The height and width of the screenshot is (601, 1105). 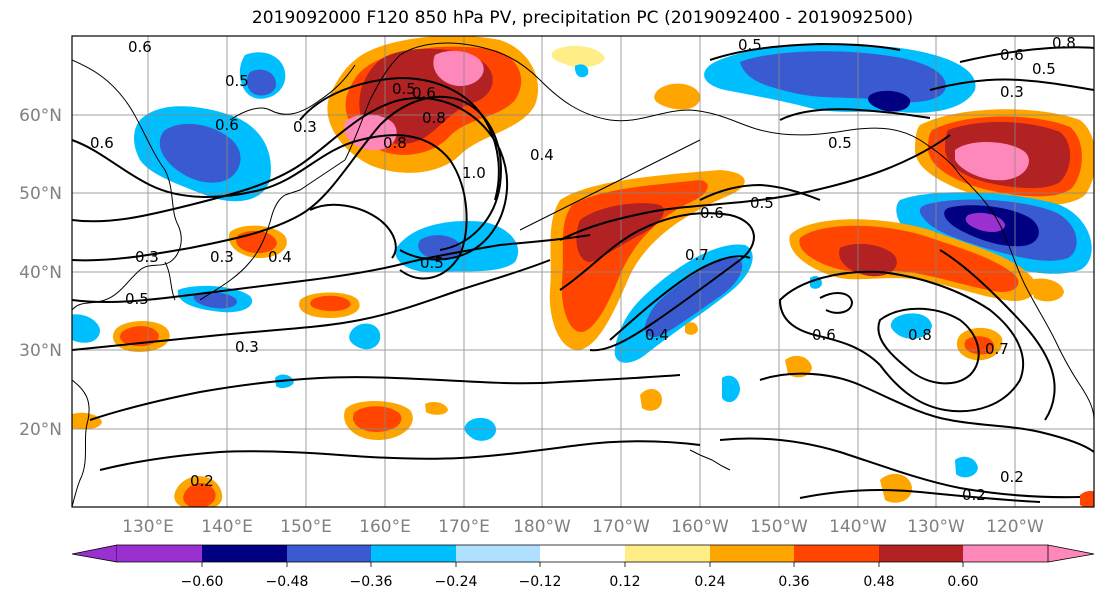 What do you see at coordinates (878, 582) in the screenshot?
I see `colorbar-tick-label: 0.48` at bounding box center [878, 582].